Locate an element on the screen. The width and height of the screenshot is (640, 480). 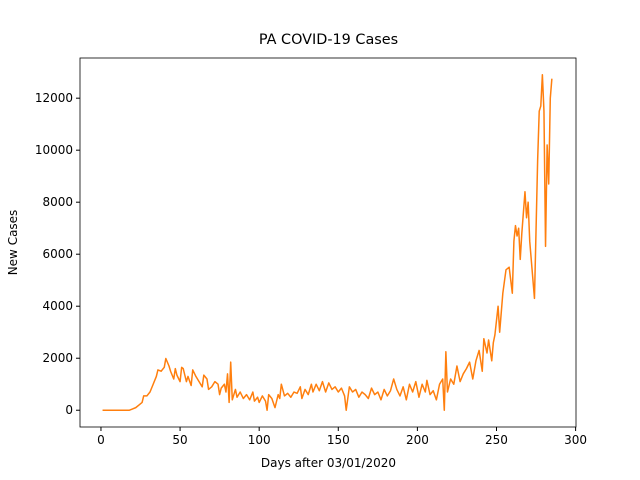
y-tick-label: 10000 is located at coordinates (54, 150).